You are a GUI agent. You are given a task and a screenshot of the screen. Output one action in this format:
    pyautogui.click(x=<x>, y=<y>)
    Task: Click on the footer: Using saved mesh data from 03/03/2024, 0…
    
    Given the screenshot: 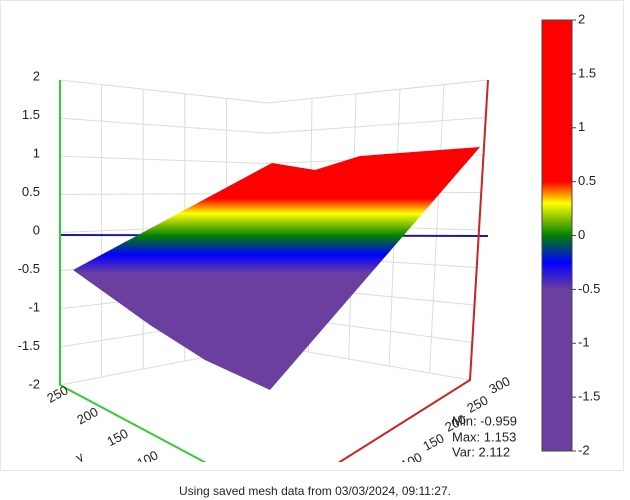 What is the action you would take?
    pyautogui.click(x=315, y=491)
    